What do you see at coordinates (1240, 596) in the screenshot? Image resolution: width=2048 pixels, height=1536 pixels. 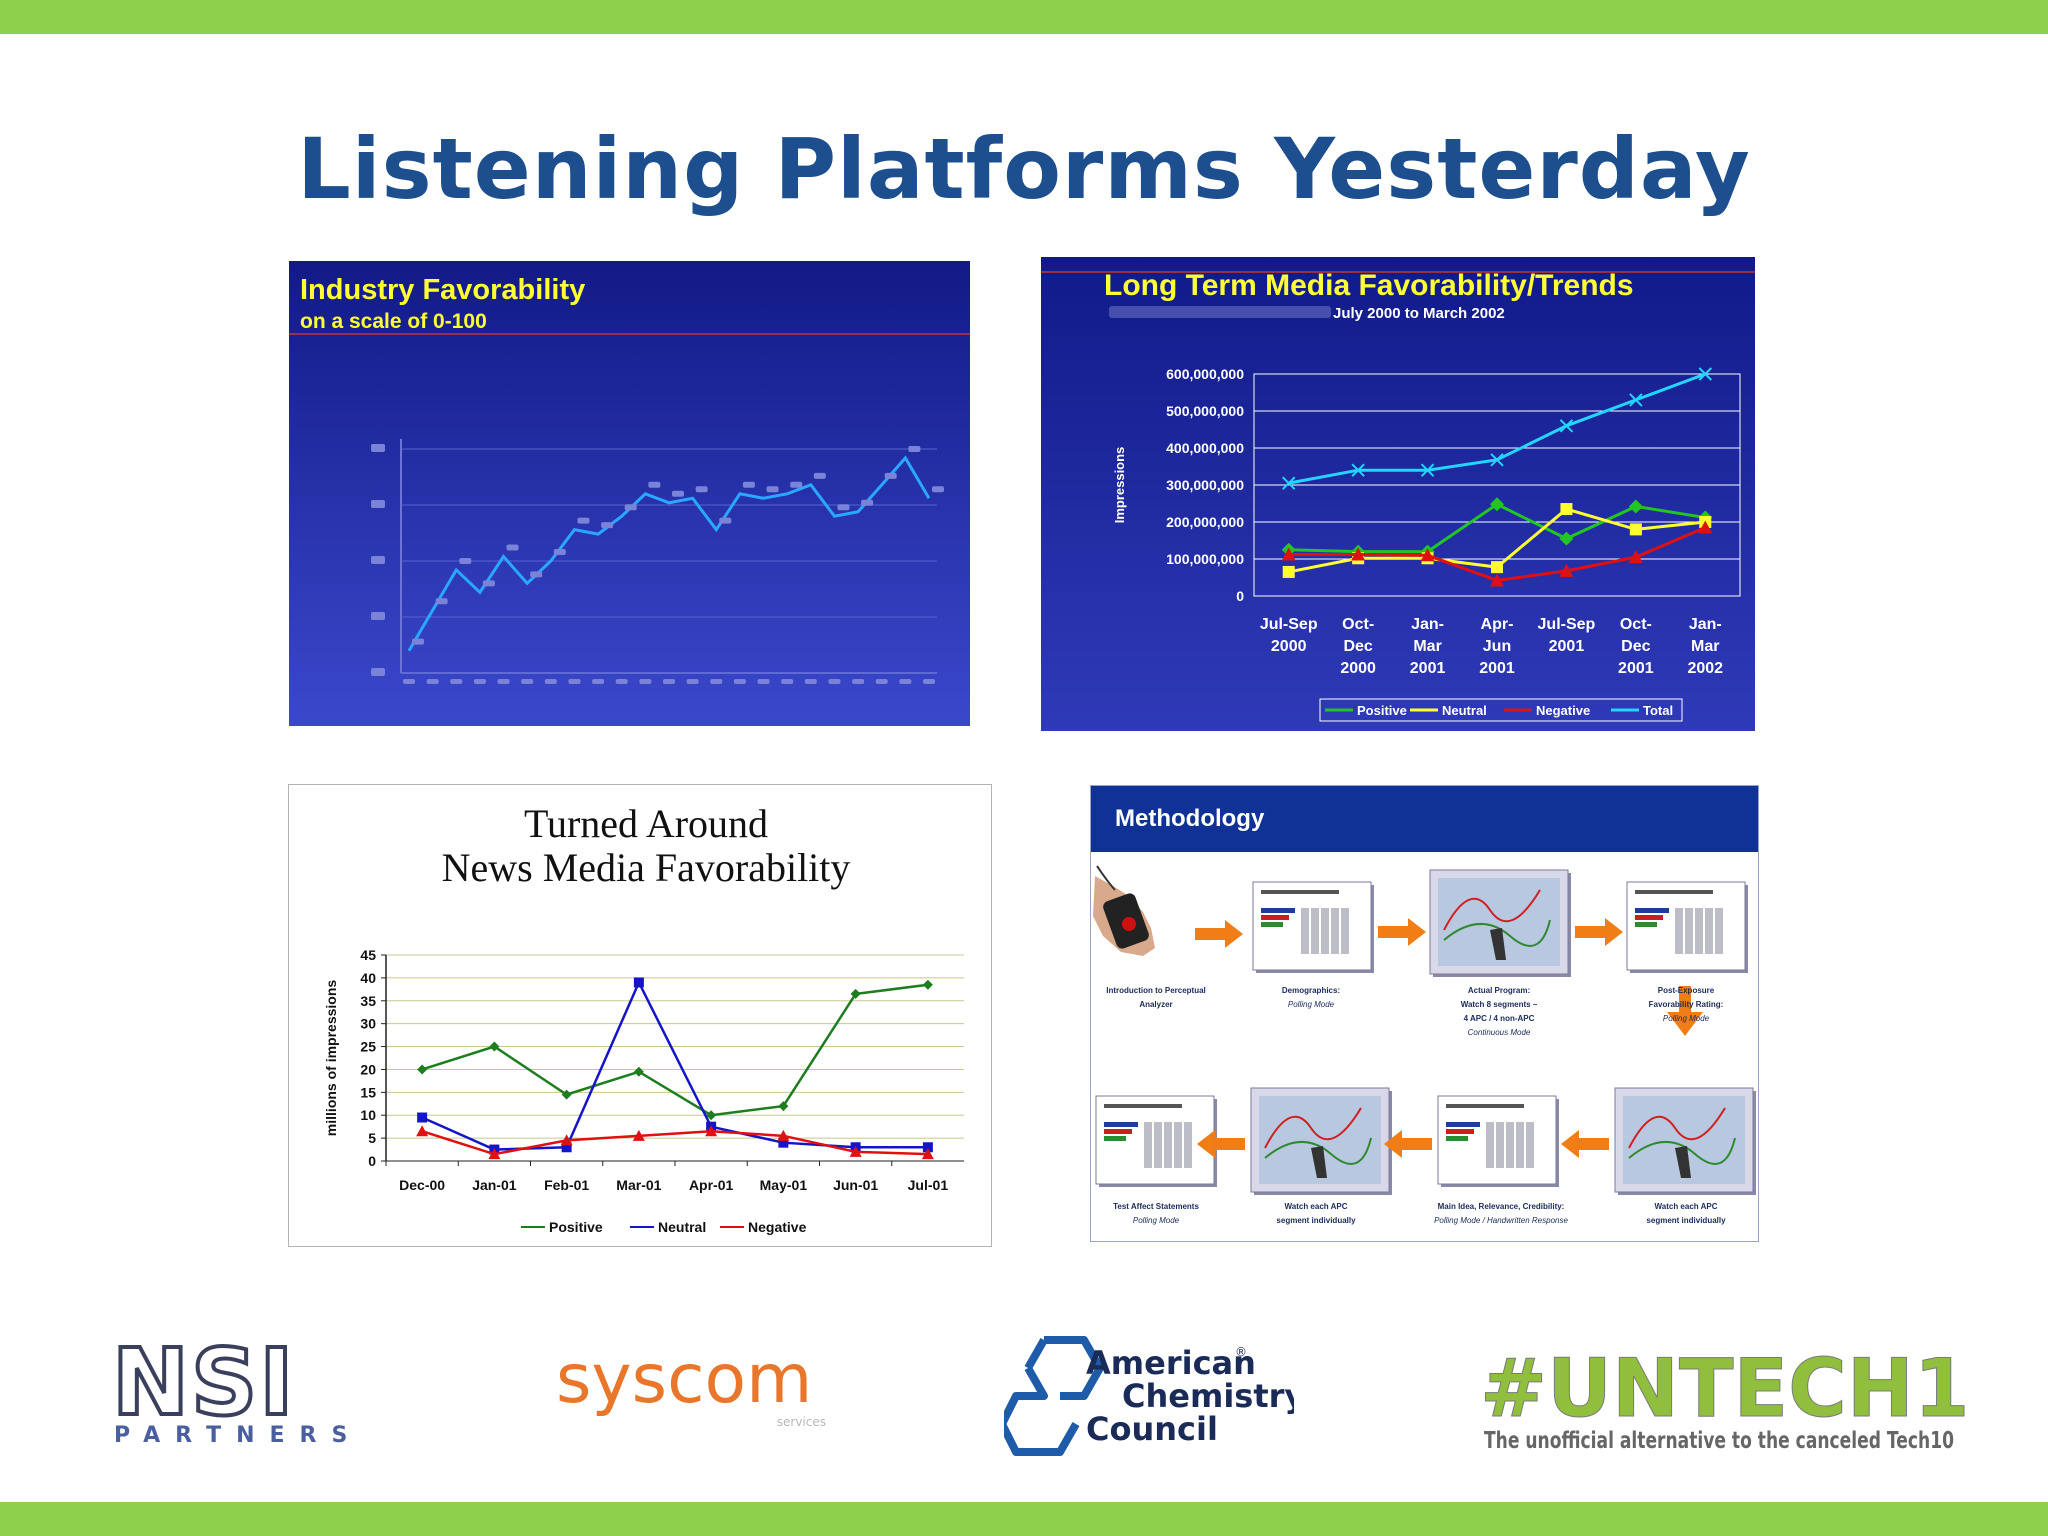 I see `y-tick-label: 0` at bounding box center [1240, 596].